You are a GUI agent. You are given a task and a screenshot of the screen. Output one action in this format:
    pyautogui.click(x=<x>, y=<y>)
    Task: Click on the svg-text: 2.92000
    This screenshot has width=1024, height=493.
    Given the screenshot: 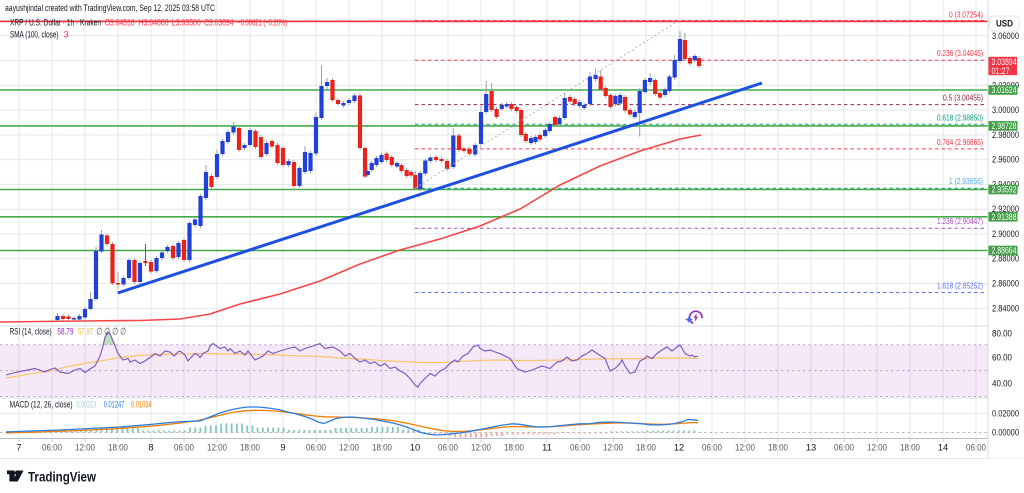 What is the action you would take?
    pyautogui.click(x=1005, y=209)
    